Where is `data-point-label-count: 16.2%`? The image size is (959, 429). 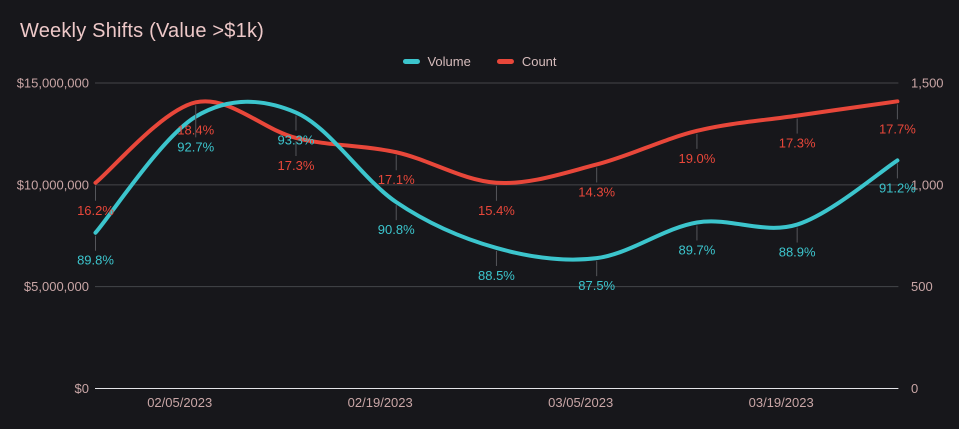
data-point-label-count: 16.2% is located at coordinates (95, 210).